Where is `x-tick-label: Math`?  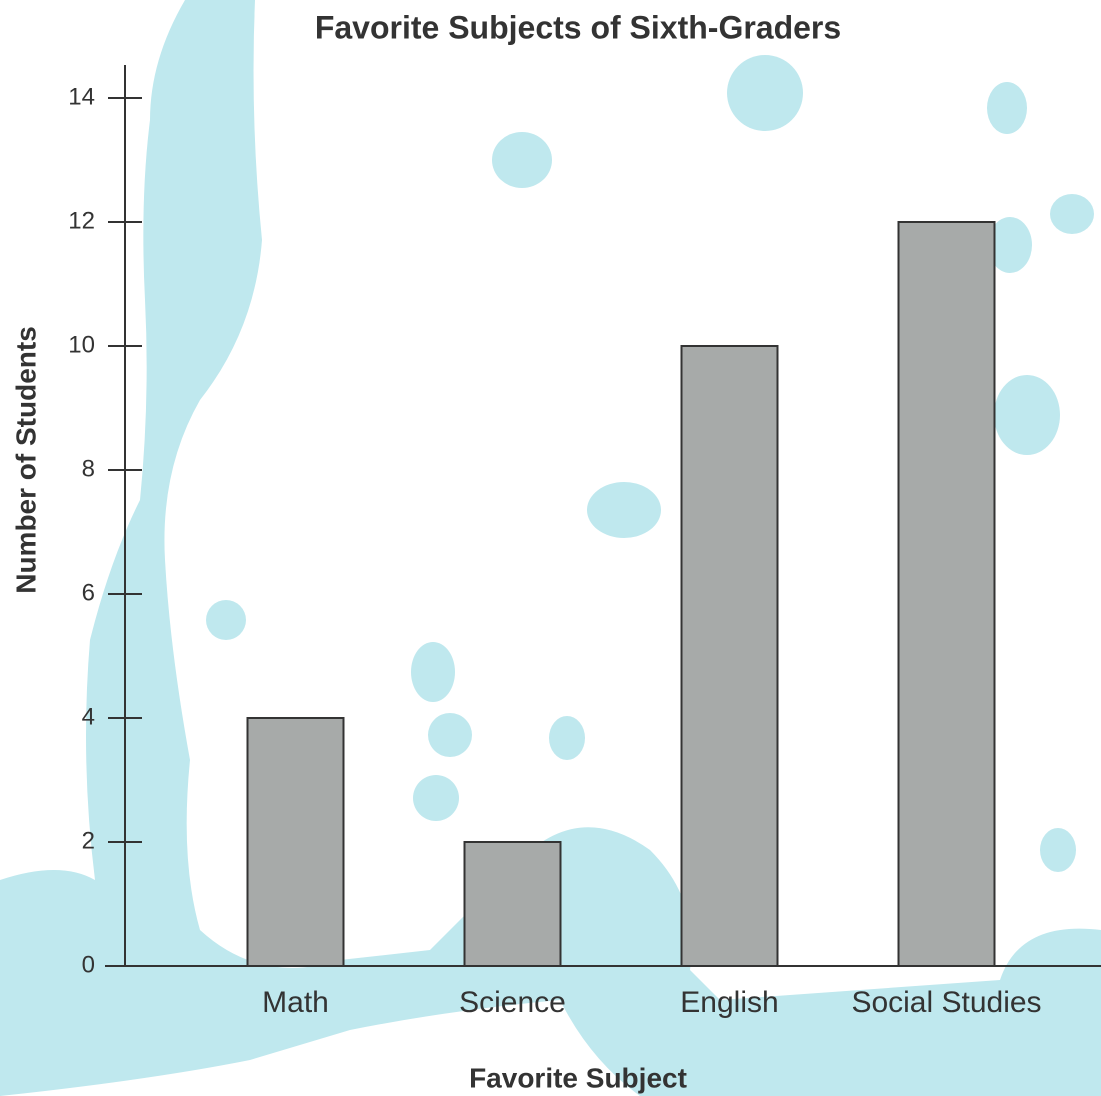 x-tick-label: Math is located at coordinates (295, 1002).